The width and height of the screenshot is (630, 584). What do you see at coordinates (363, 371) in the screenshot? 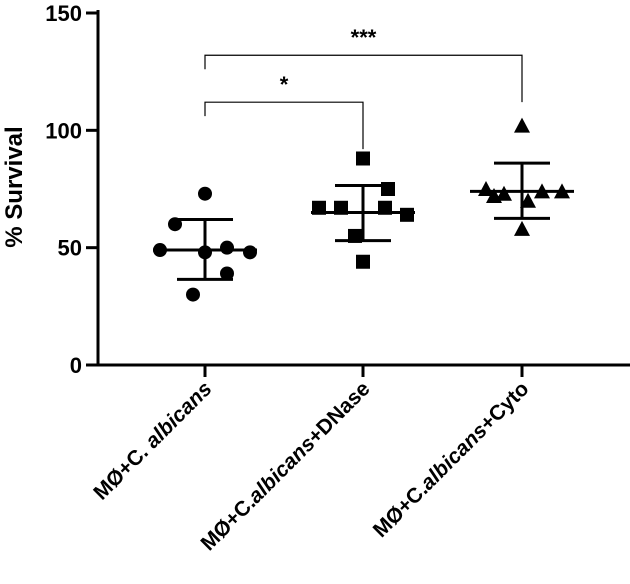
I see `x-ticks` at bounding box center [363, 371].